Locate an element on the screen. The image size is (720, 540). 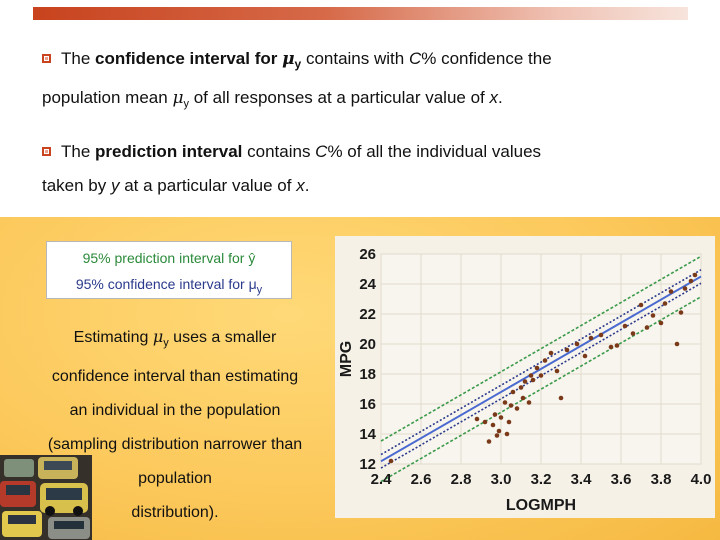
y-tick-label: 22 is located at coordinates (367, 314).